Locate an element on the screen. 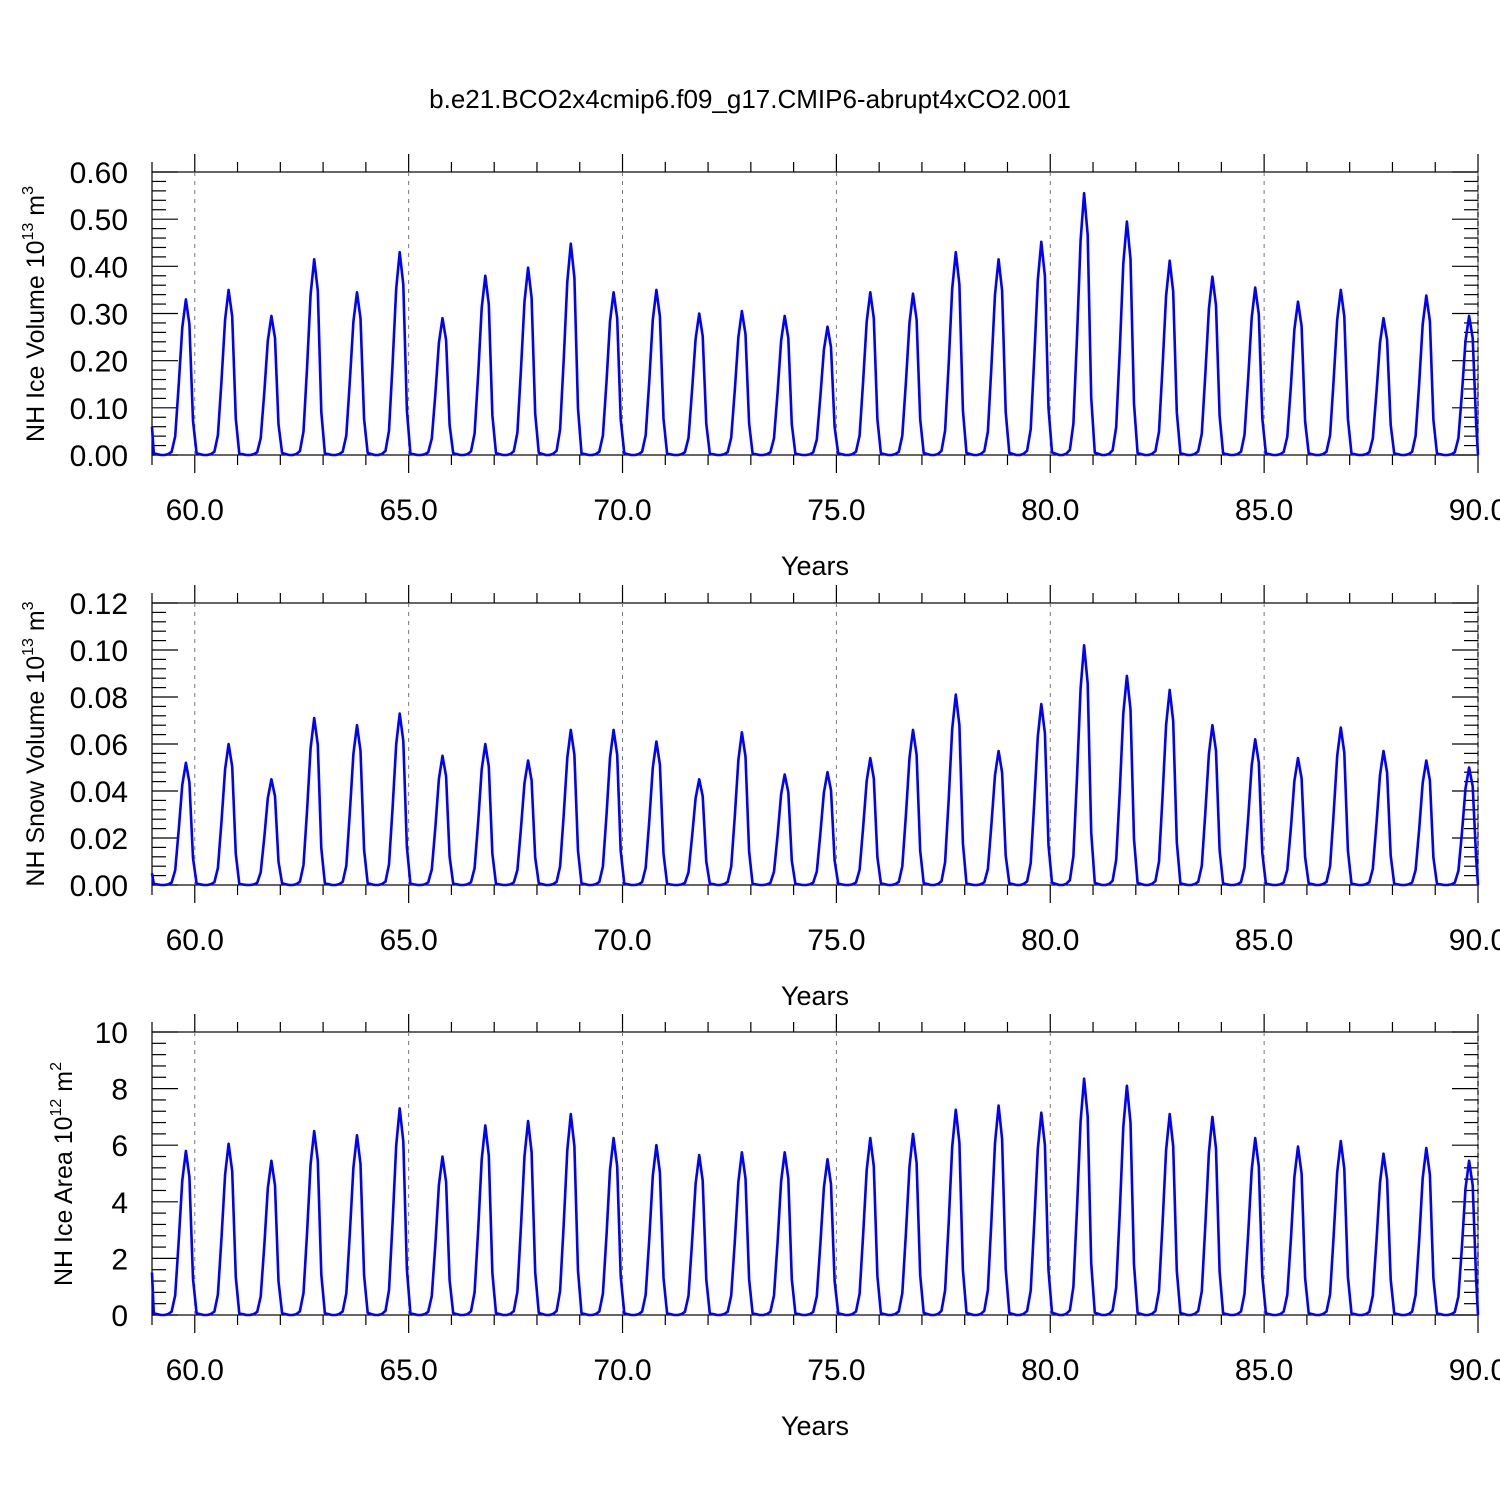 This screenshot has width=1500, height=1500. y-tick-label: 0.60 is located at coordinates (99, 173).